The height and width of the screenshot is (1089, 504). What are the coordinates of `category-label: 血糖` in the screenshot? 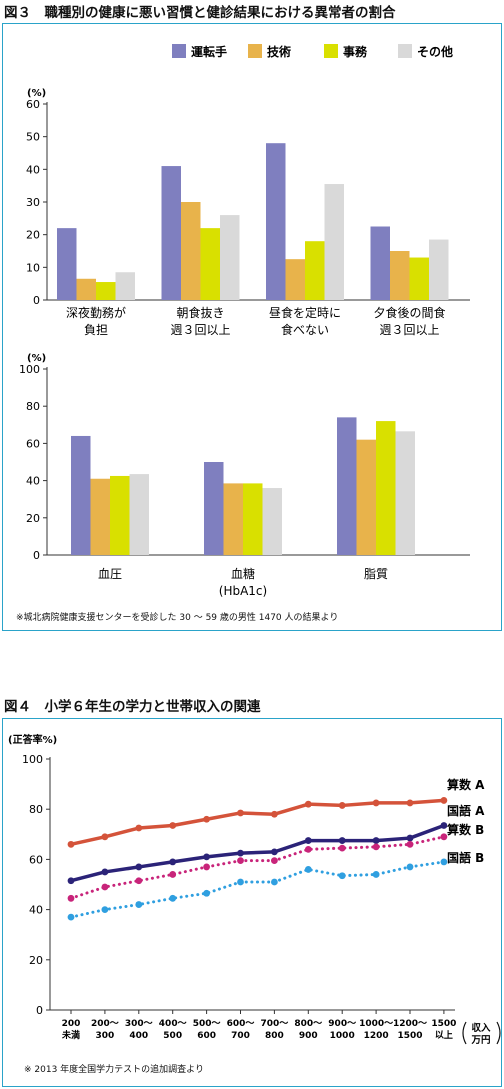 It's located at (243, 573).